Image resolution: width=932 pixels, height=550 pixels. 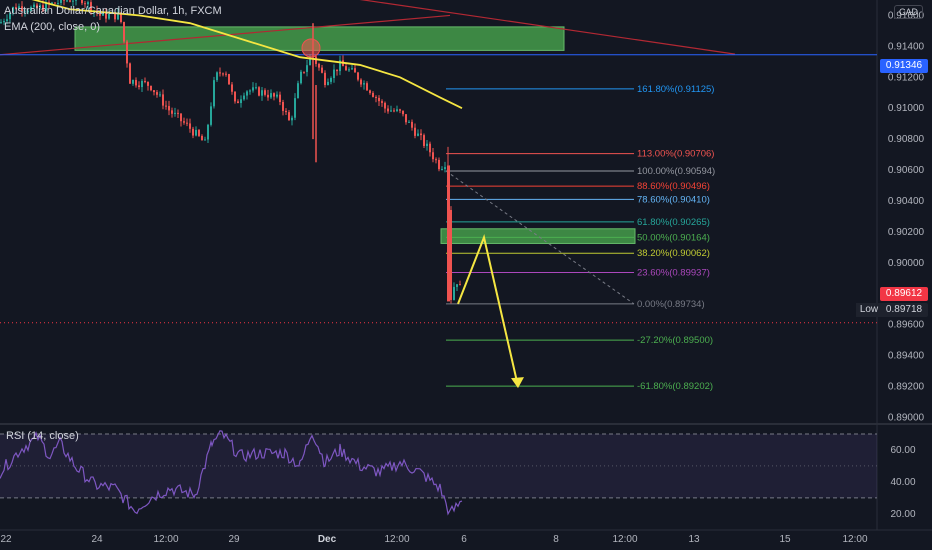 What do you see at coordinates (675, 386) in the screenshot?
I see `fib-label-11: -61.80%(0.89202)` at bounding box center [675, 386].